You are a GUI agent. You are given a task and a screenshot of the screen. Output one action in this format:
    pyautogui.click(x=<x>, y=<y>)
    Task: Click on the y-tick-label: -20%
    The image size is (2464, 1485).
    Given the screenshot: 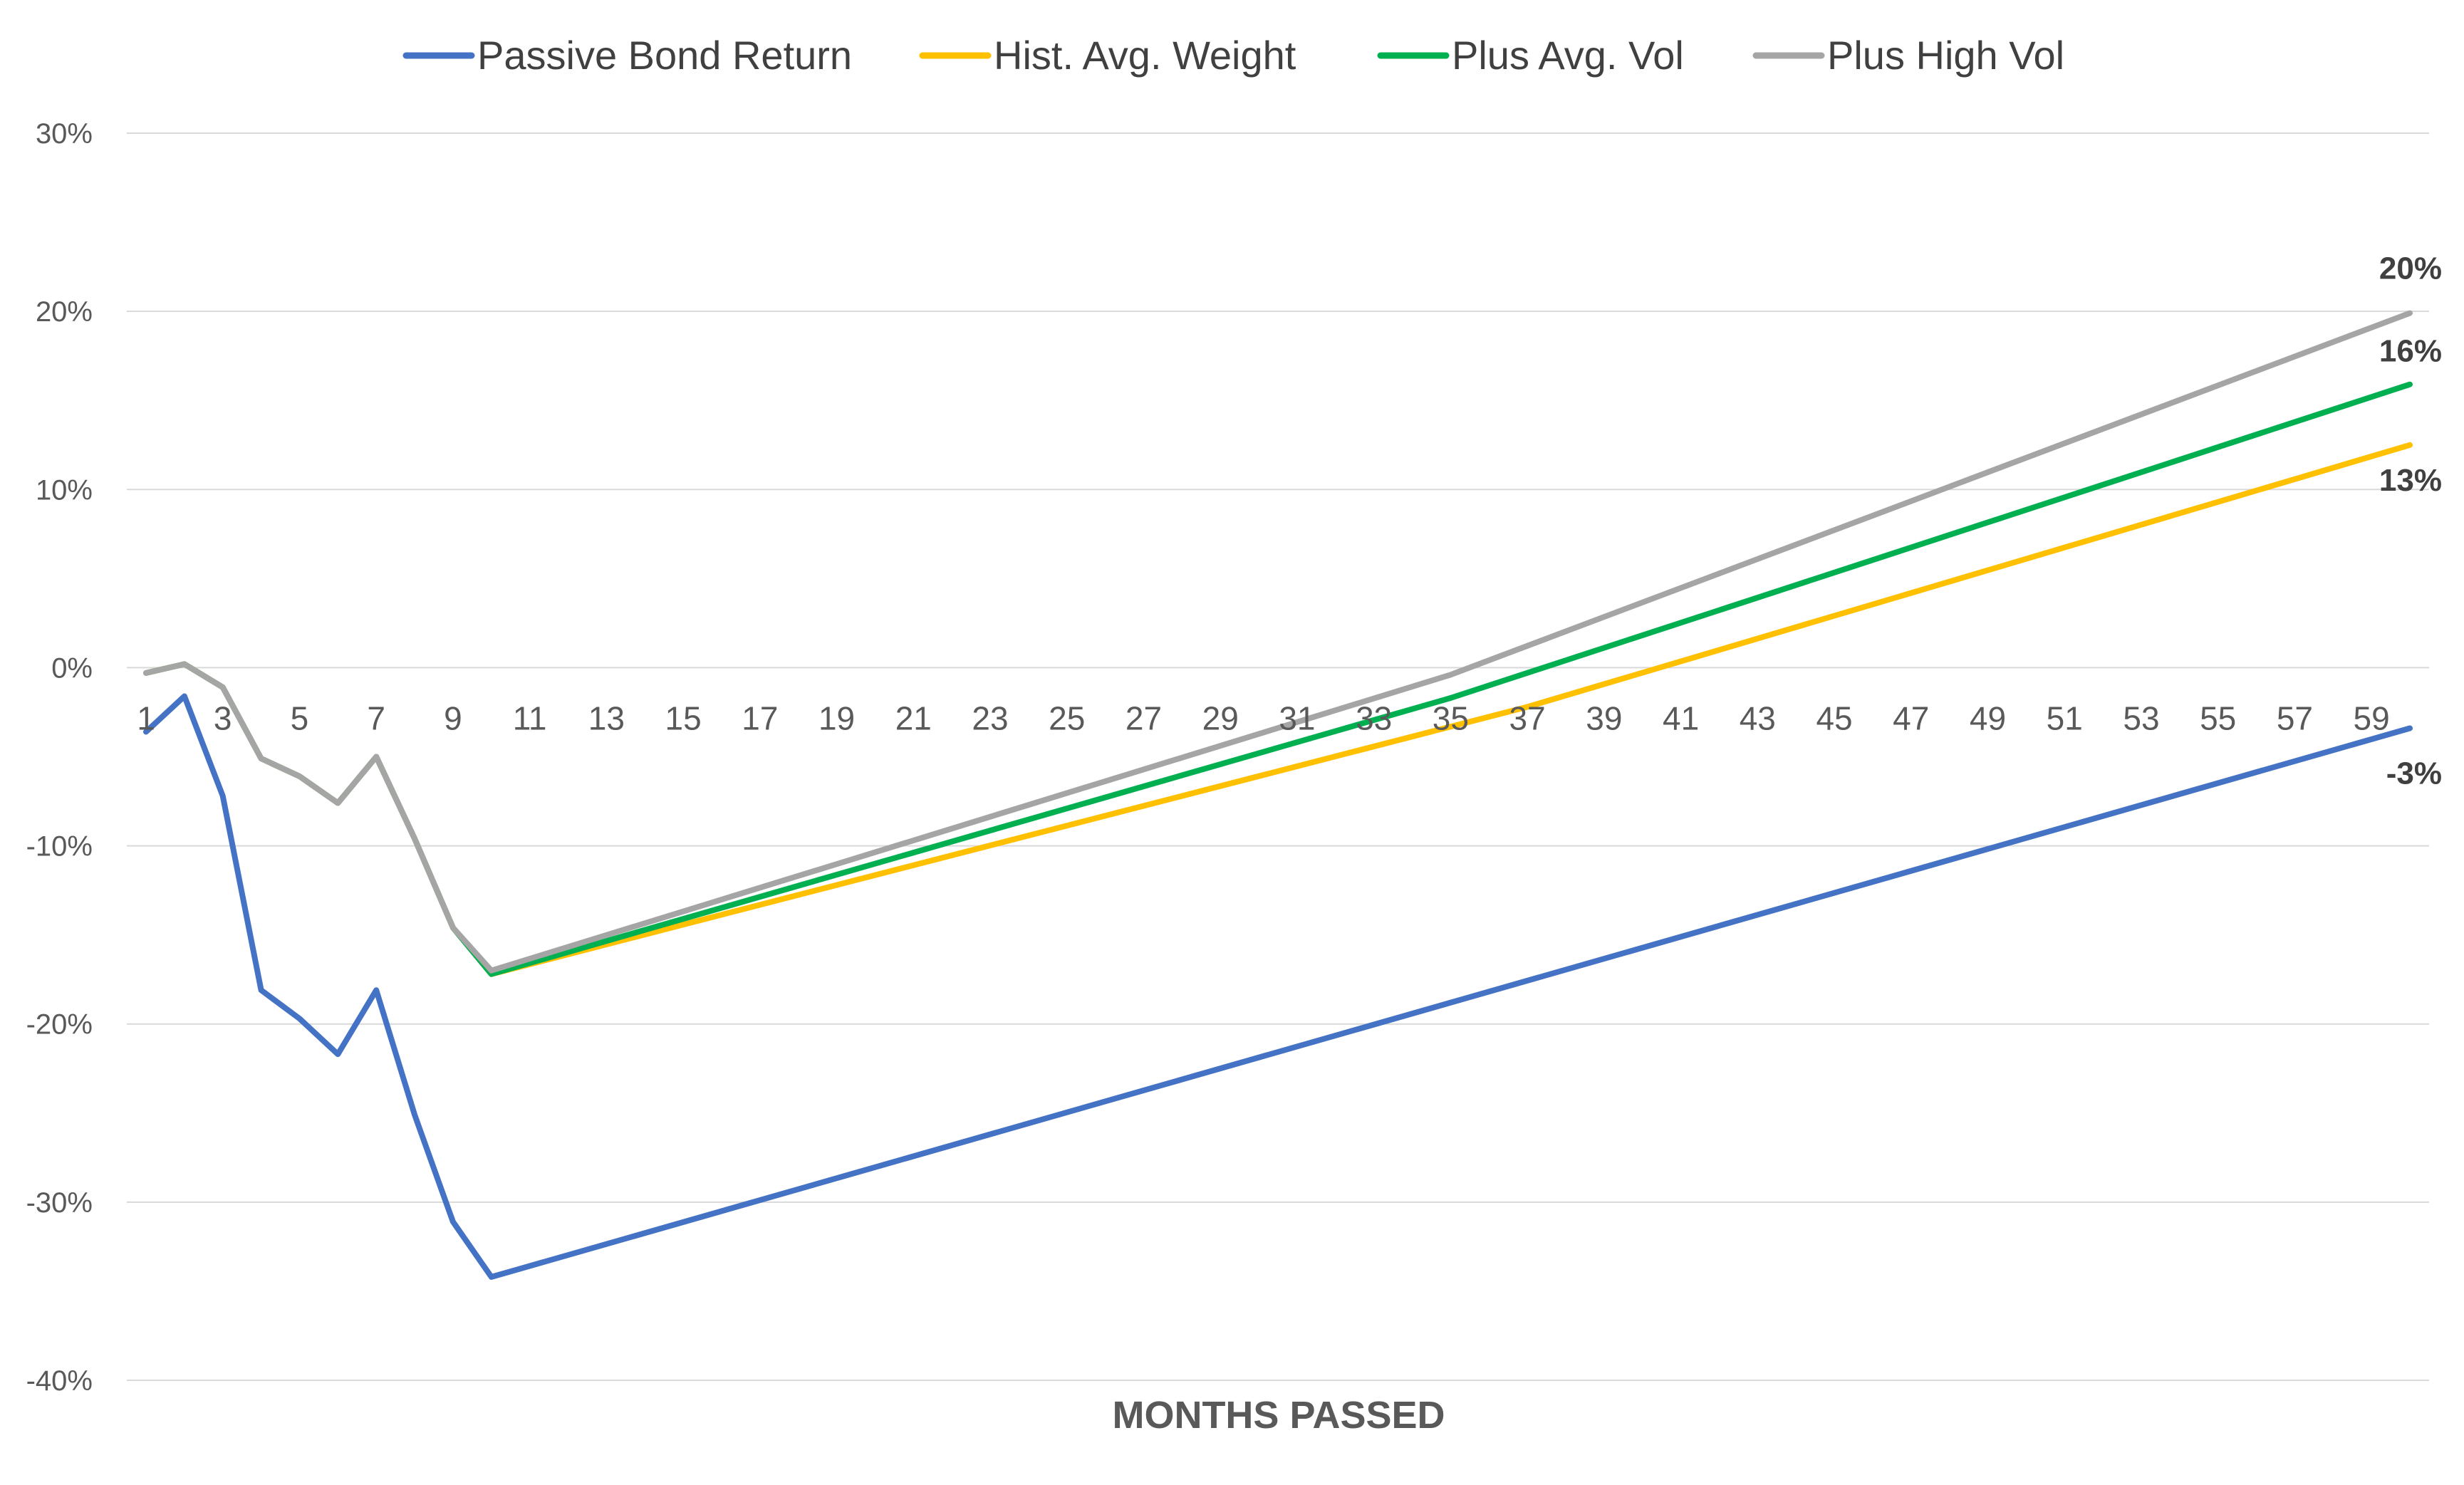 What is the action you would take?
    pyautogui.click(x=59, y=1025)
    